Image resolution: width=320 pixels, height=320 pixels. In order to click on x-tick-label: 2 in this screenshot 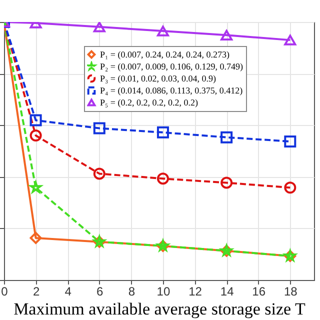, I will do `click(36, 291)`.